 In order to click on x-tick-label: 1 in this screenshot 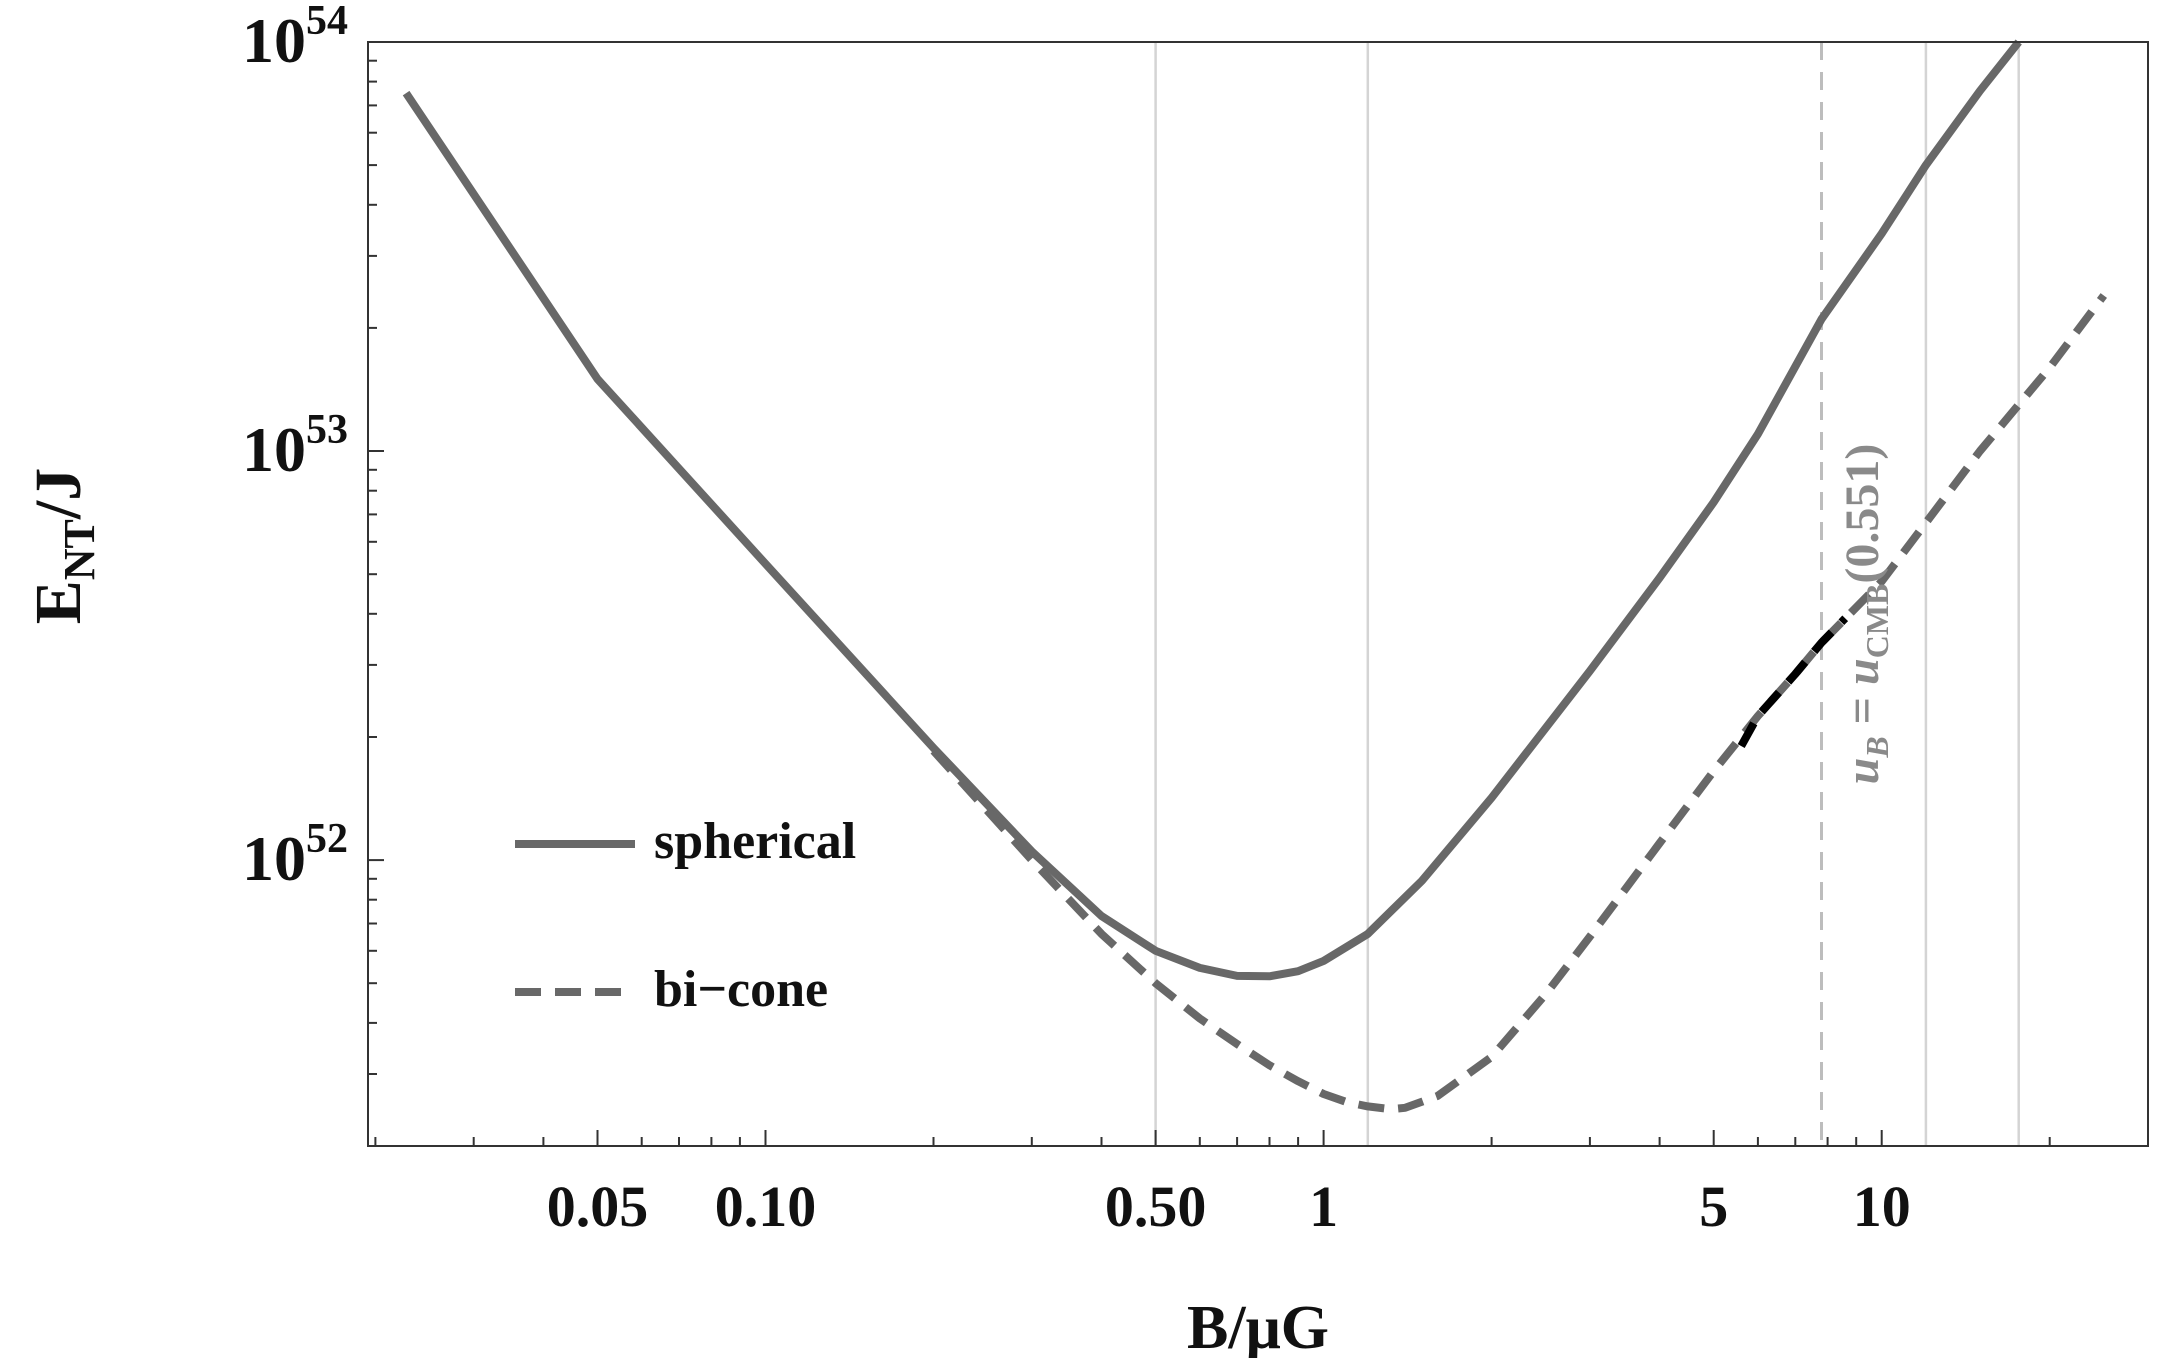, I will do `click(1323, 1206)`.